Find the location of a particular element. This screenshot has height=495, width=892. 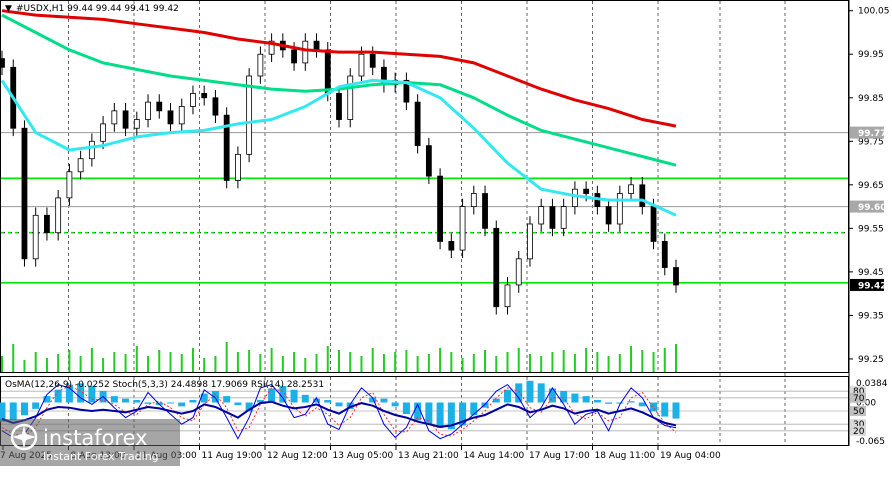

volume-bars is located at coordinates (339, 357).